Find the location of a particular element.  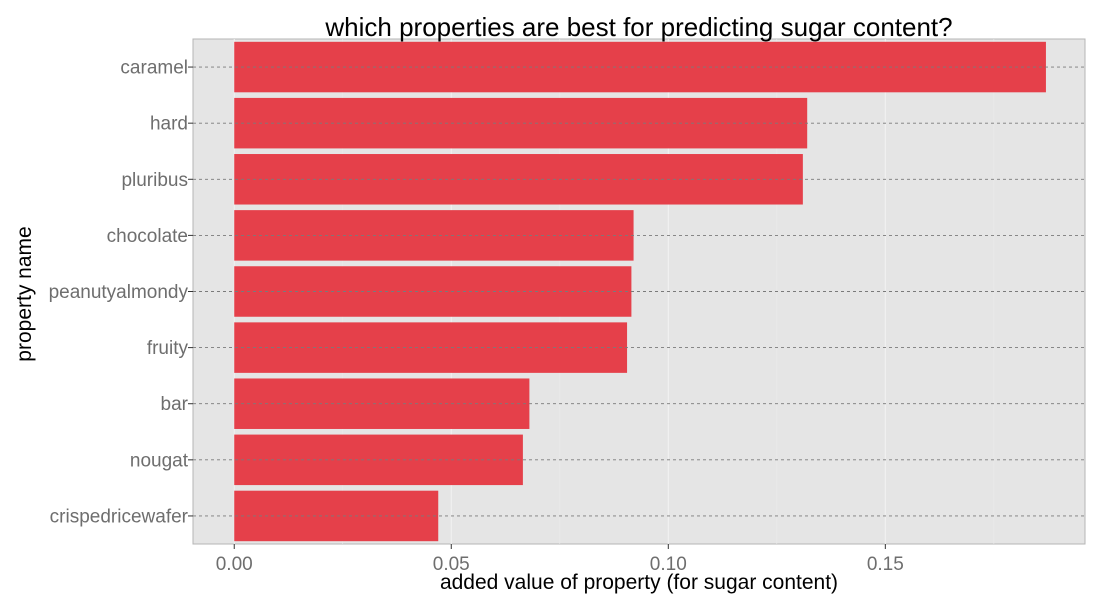

y-tick-label: fruity is located at coordinates (168, 348).